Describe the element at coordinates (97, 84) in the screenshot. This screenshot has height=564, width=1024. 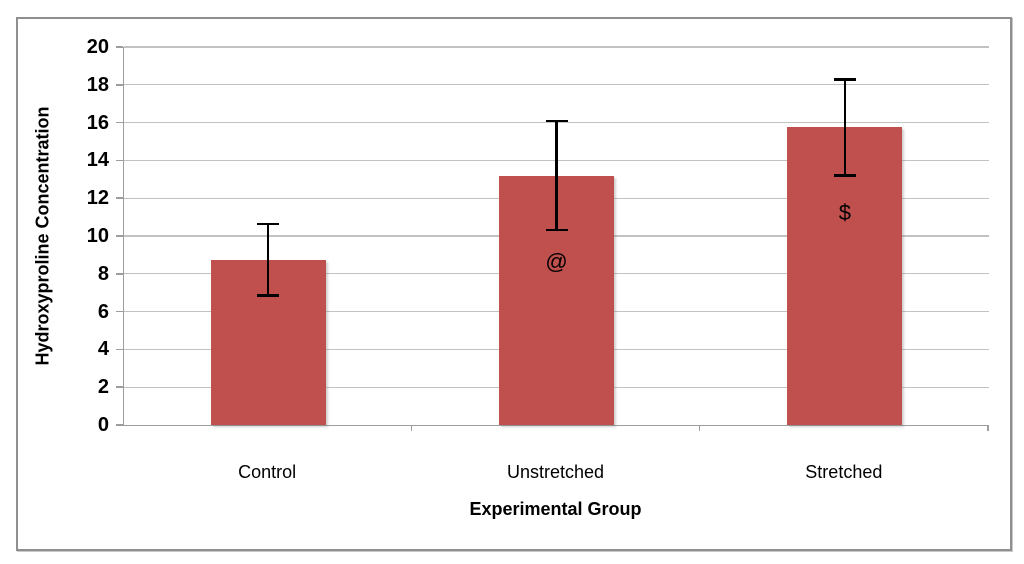
I see `y-tick-label: 18` at that location.